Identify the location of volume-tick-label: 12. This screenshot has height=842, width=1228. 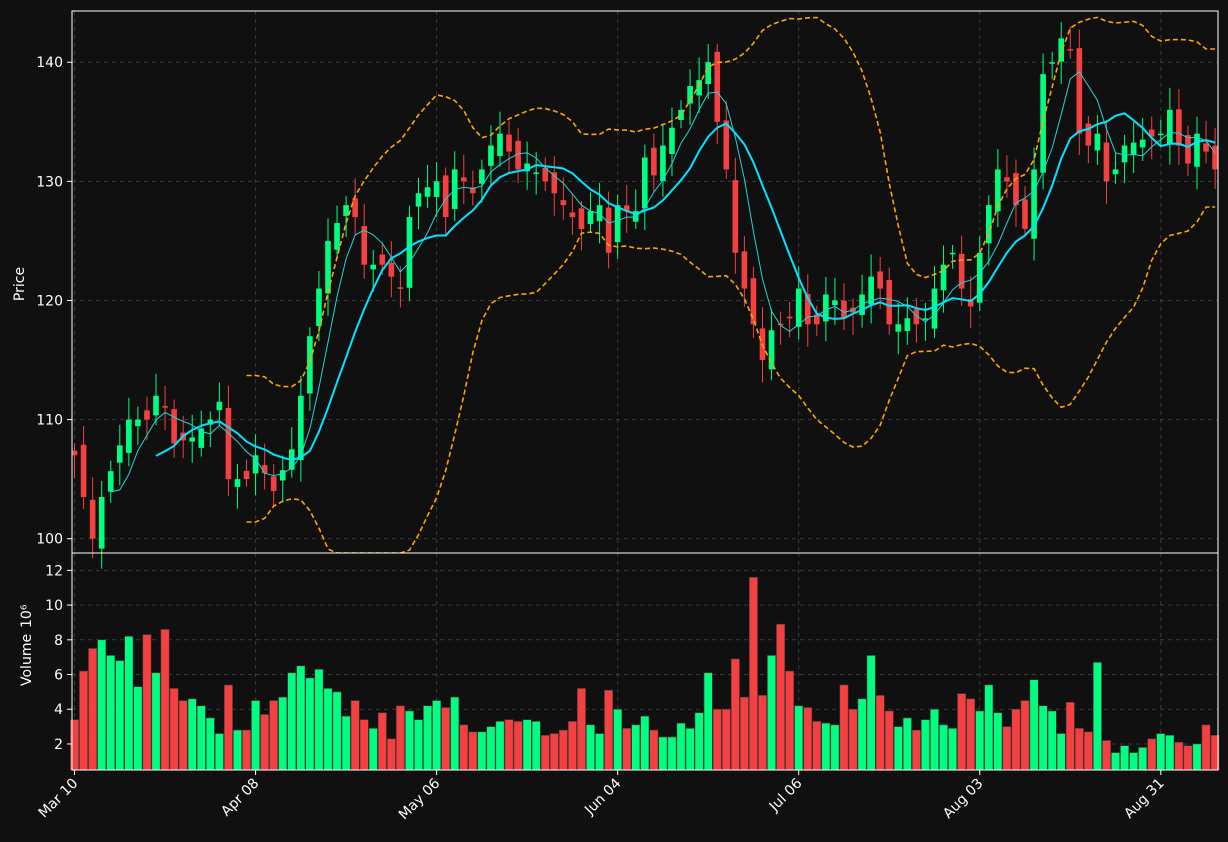
(54, 571).